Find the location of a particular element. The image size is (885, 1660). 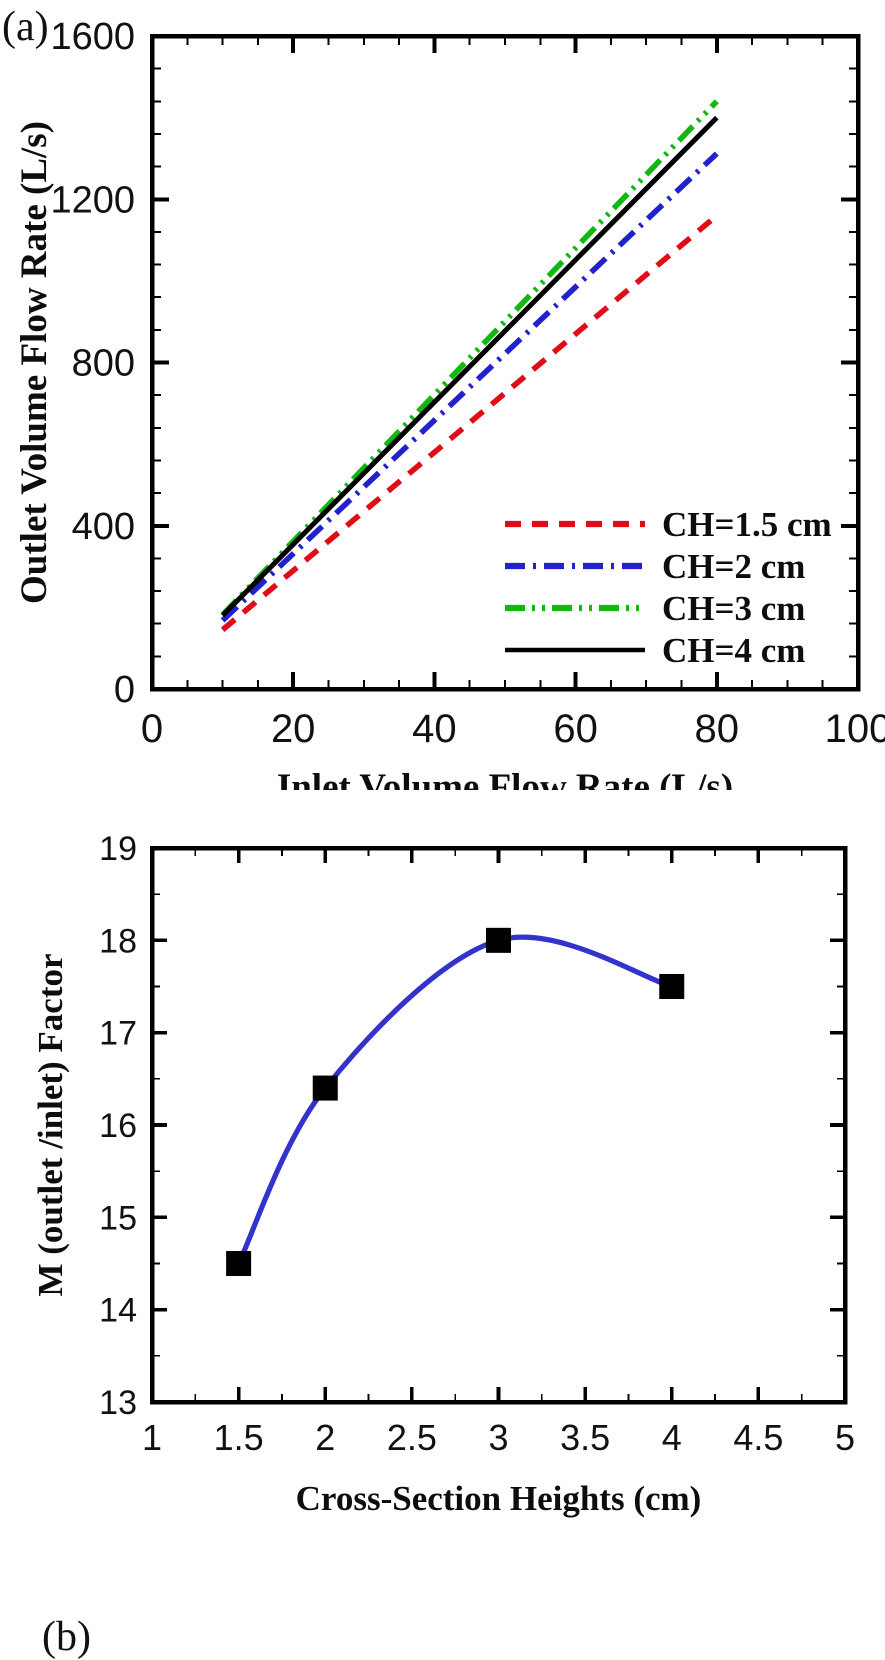

chart-a-xtick-label: 80 is located at coordinates (717, 729).